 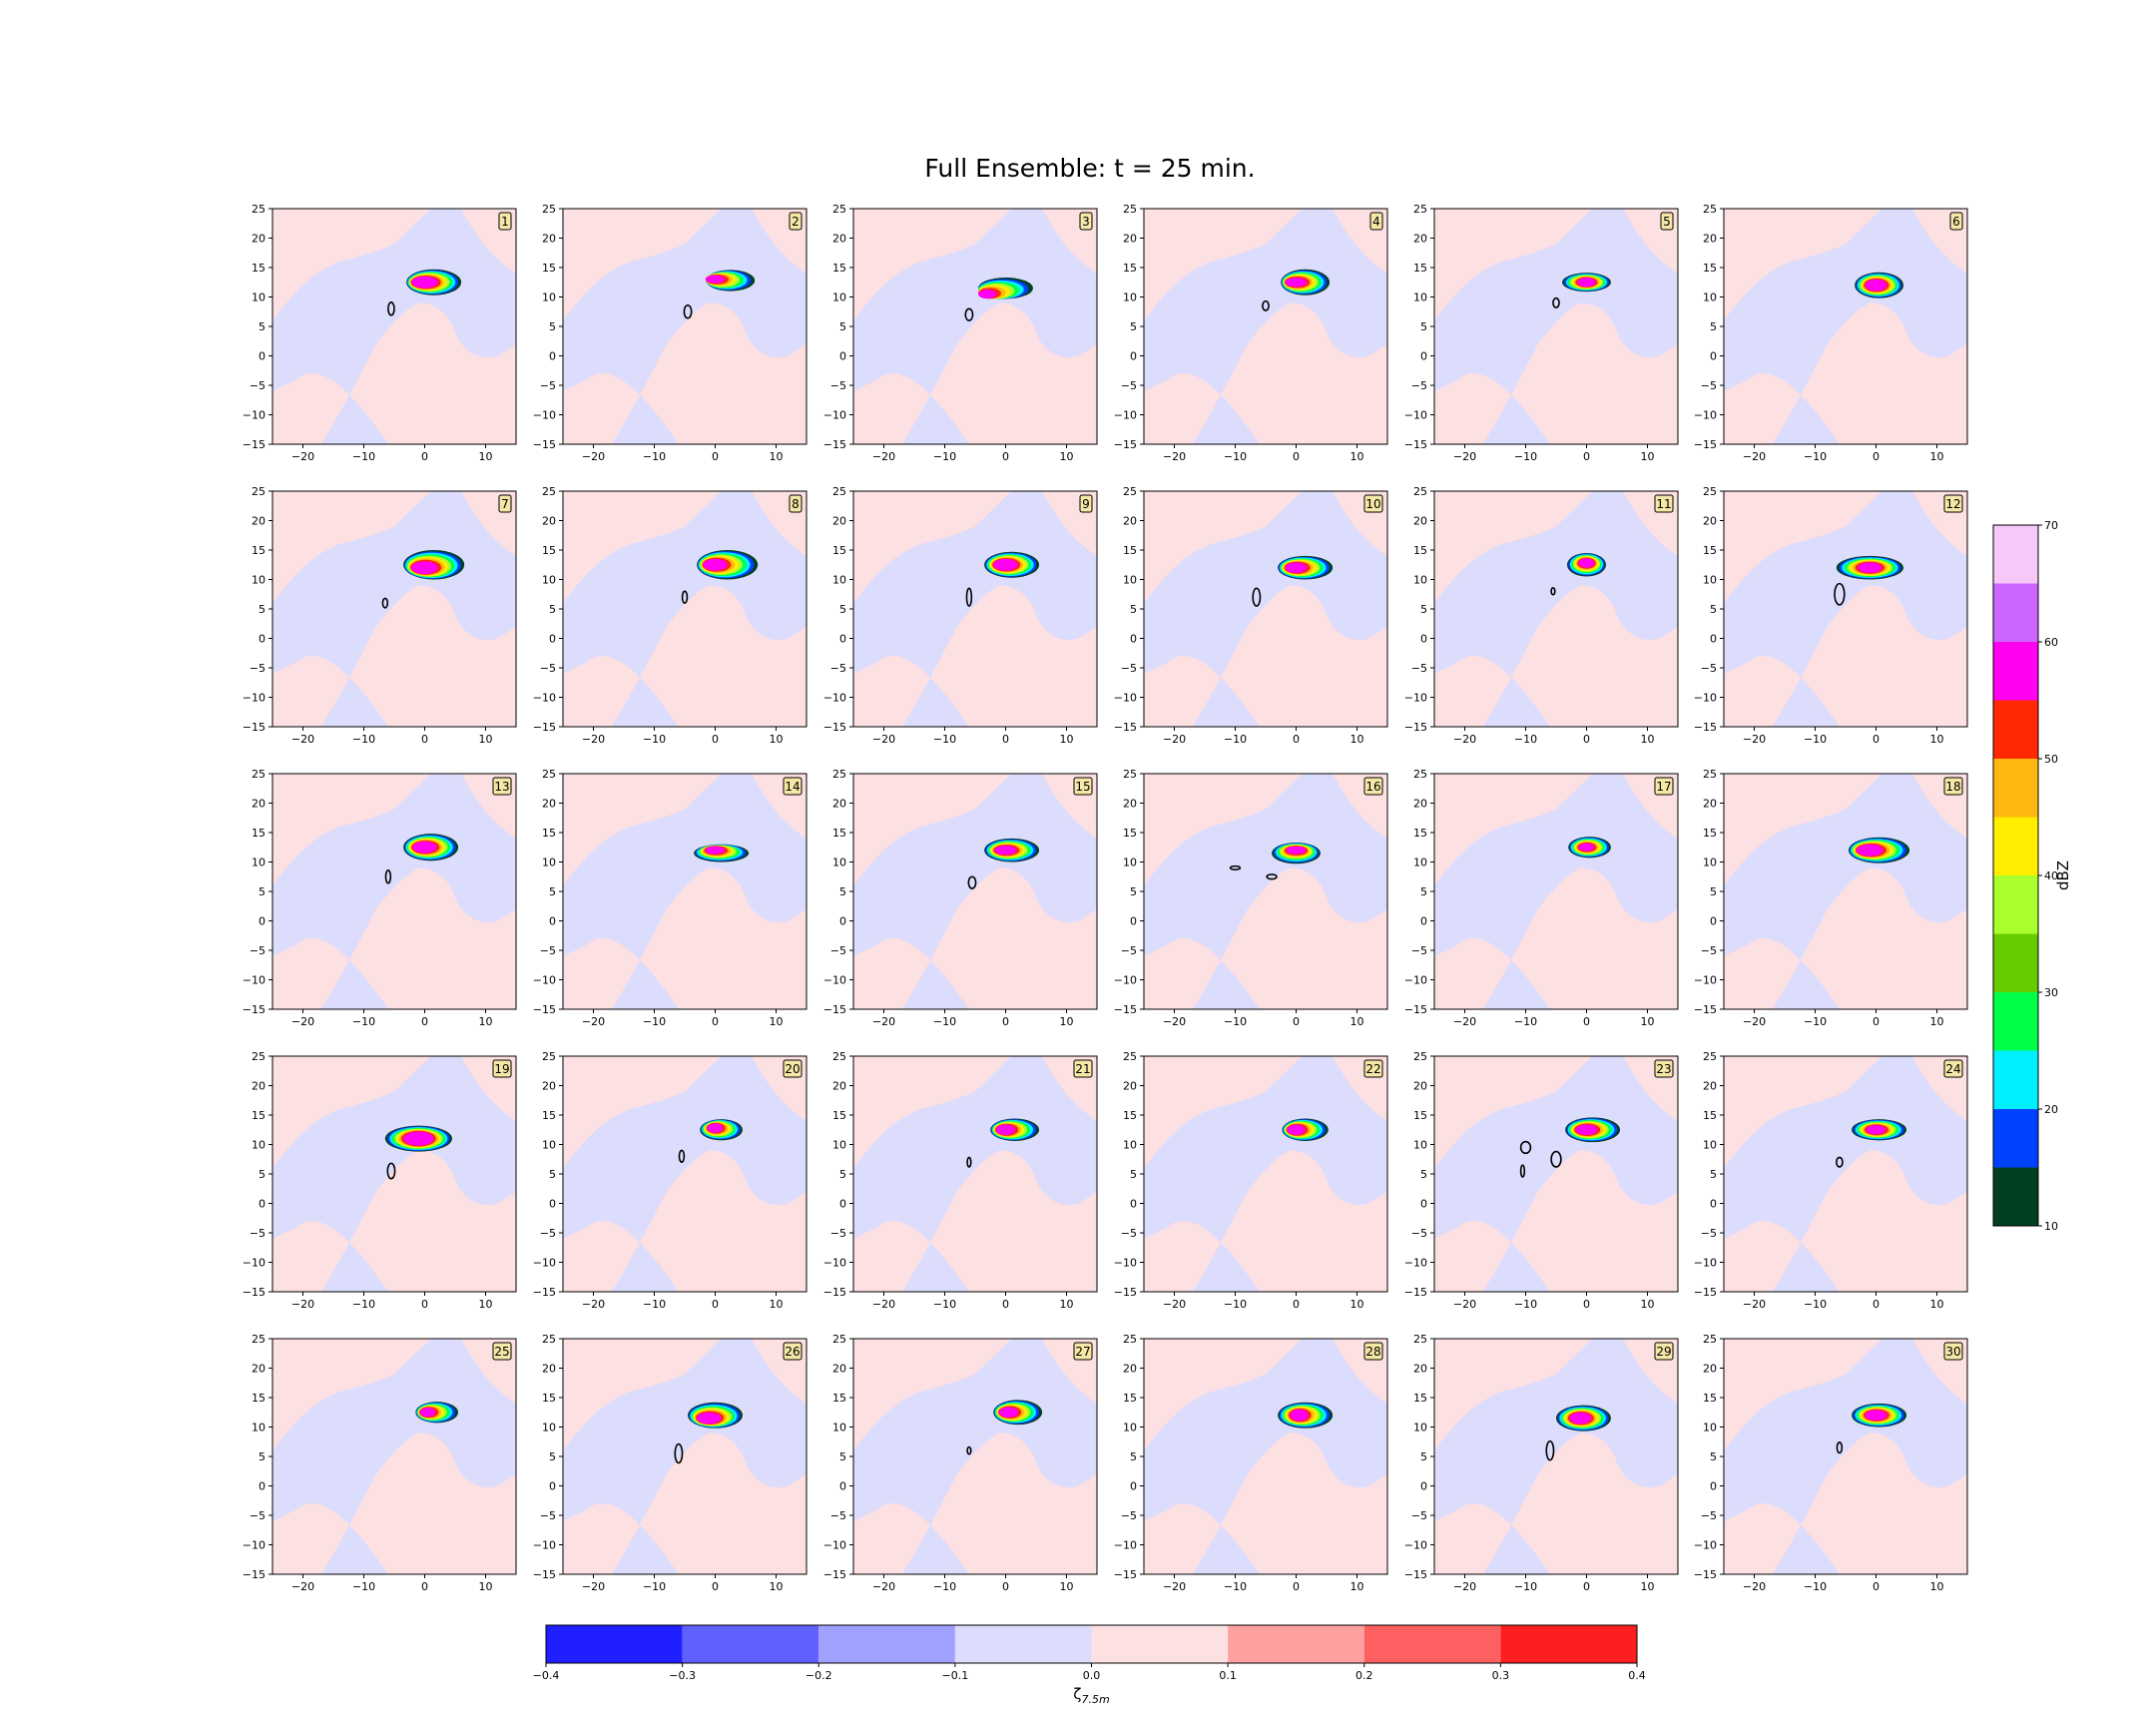 What do you see at coordinates (955, 1676) in the screenshot?
I see `vorticity-tick-label: −0.1` at bounding box center [955, 1676].